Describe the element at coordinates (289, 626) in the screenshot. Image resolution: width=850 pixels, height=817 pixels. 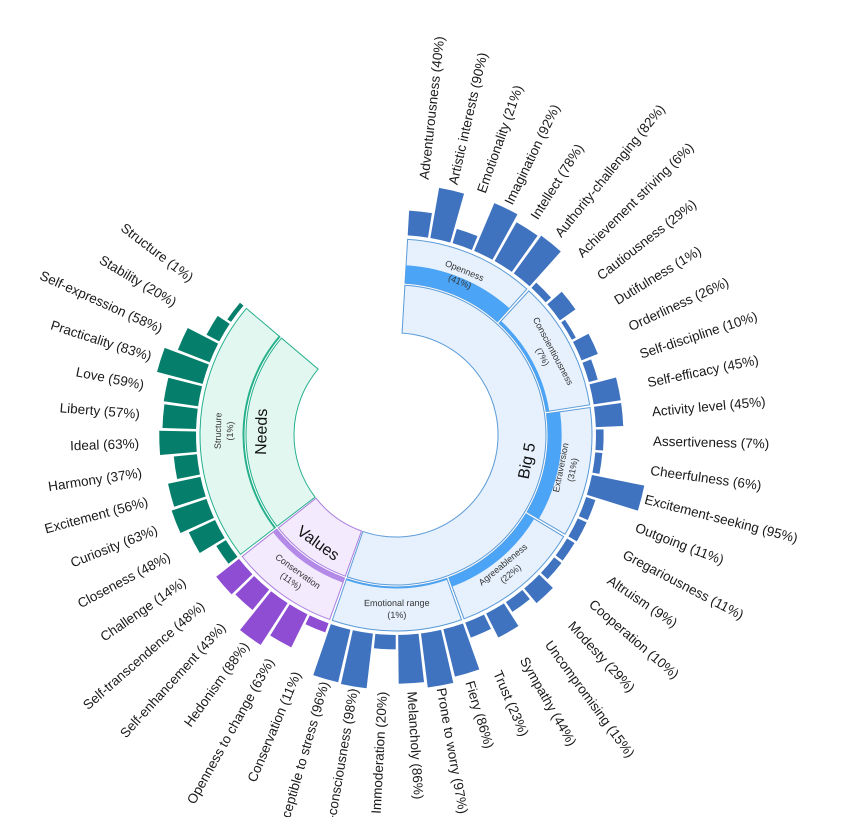
I see `facet-bar-openness-to-change` at that location.